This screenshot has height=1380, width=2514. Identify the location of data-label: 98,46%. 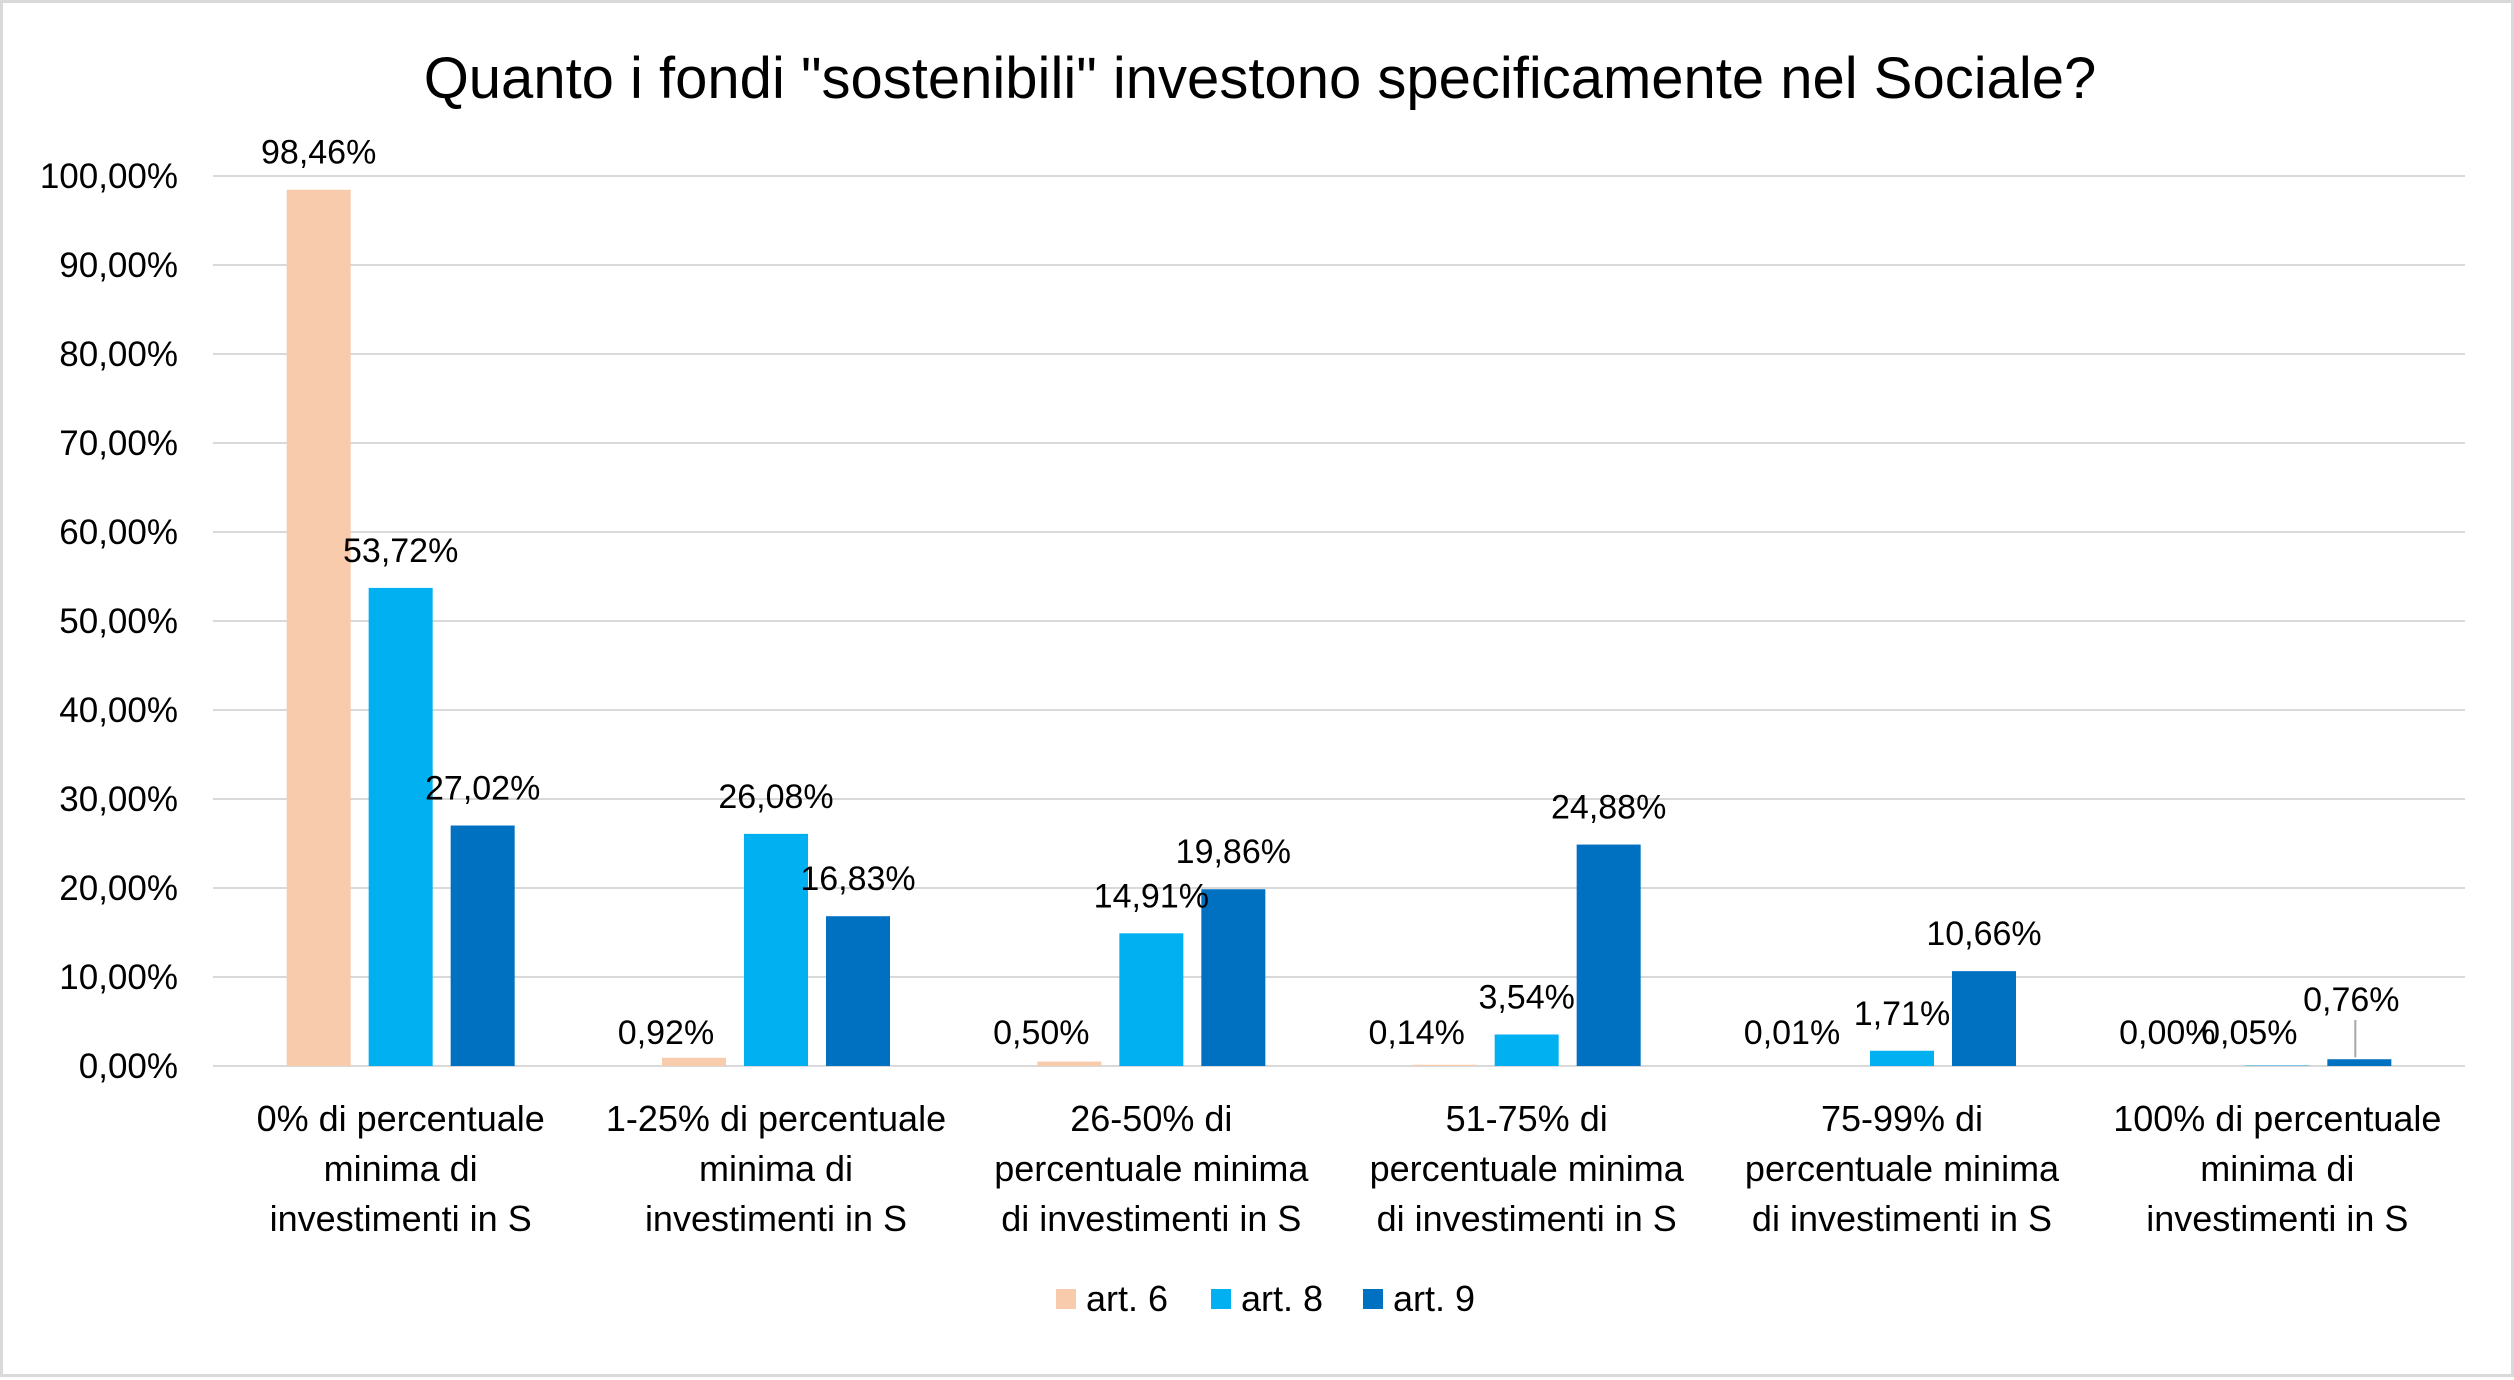
(318, 153).